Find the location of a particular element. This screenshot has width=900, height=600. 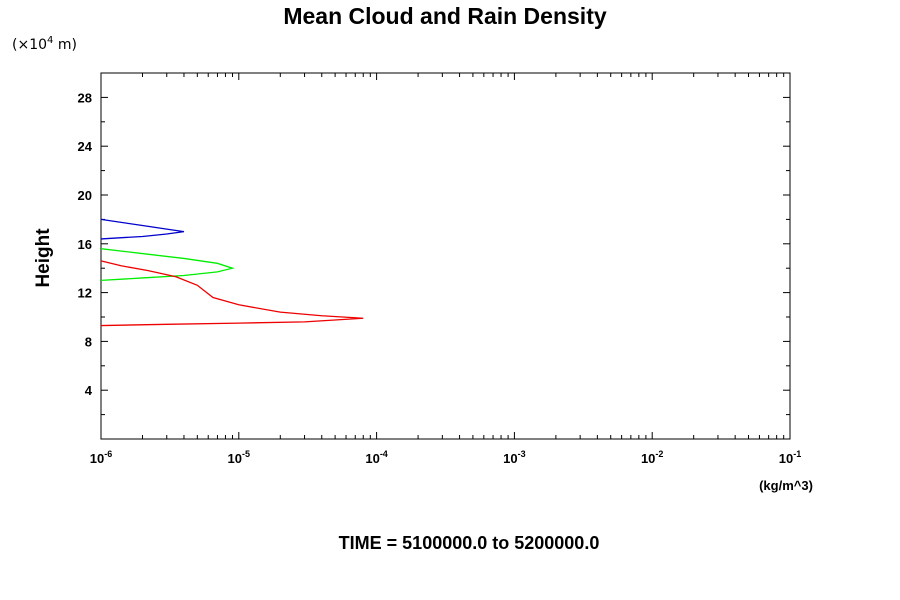

x-axis-unit: (kg/m^3) is located at coordinates (786, 485).